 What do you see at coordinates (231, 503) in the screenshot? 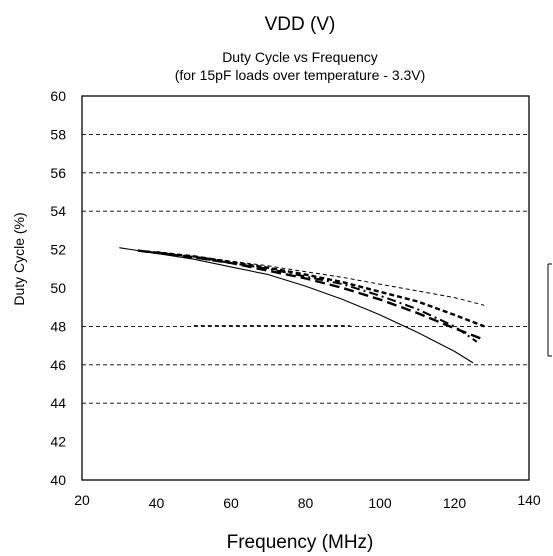
I see `x-tick-label: 60` at bounding box center [231, 503].